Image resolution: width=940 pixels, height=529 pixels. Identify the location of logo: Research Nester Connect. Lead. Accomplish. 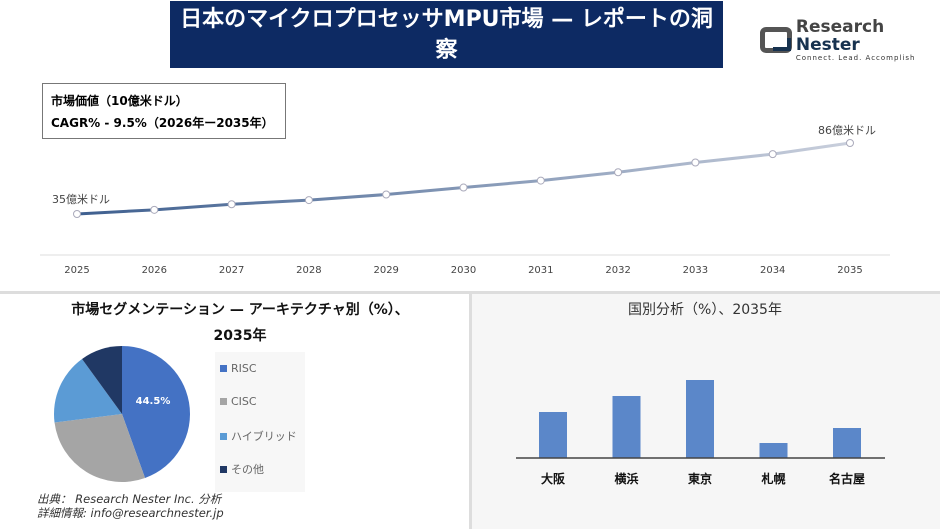
(850, 40).